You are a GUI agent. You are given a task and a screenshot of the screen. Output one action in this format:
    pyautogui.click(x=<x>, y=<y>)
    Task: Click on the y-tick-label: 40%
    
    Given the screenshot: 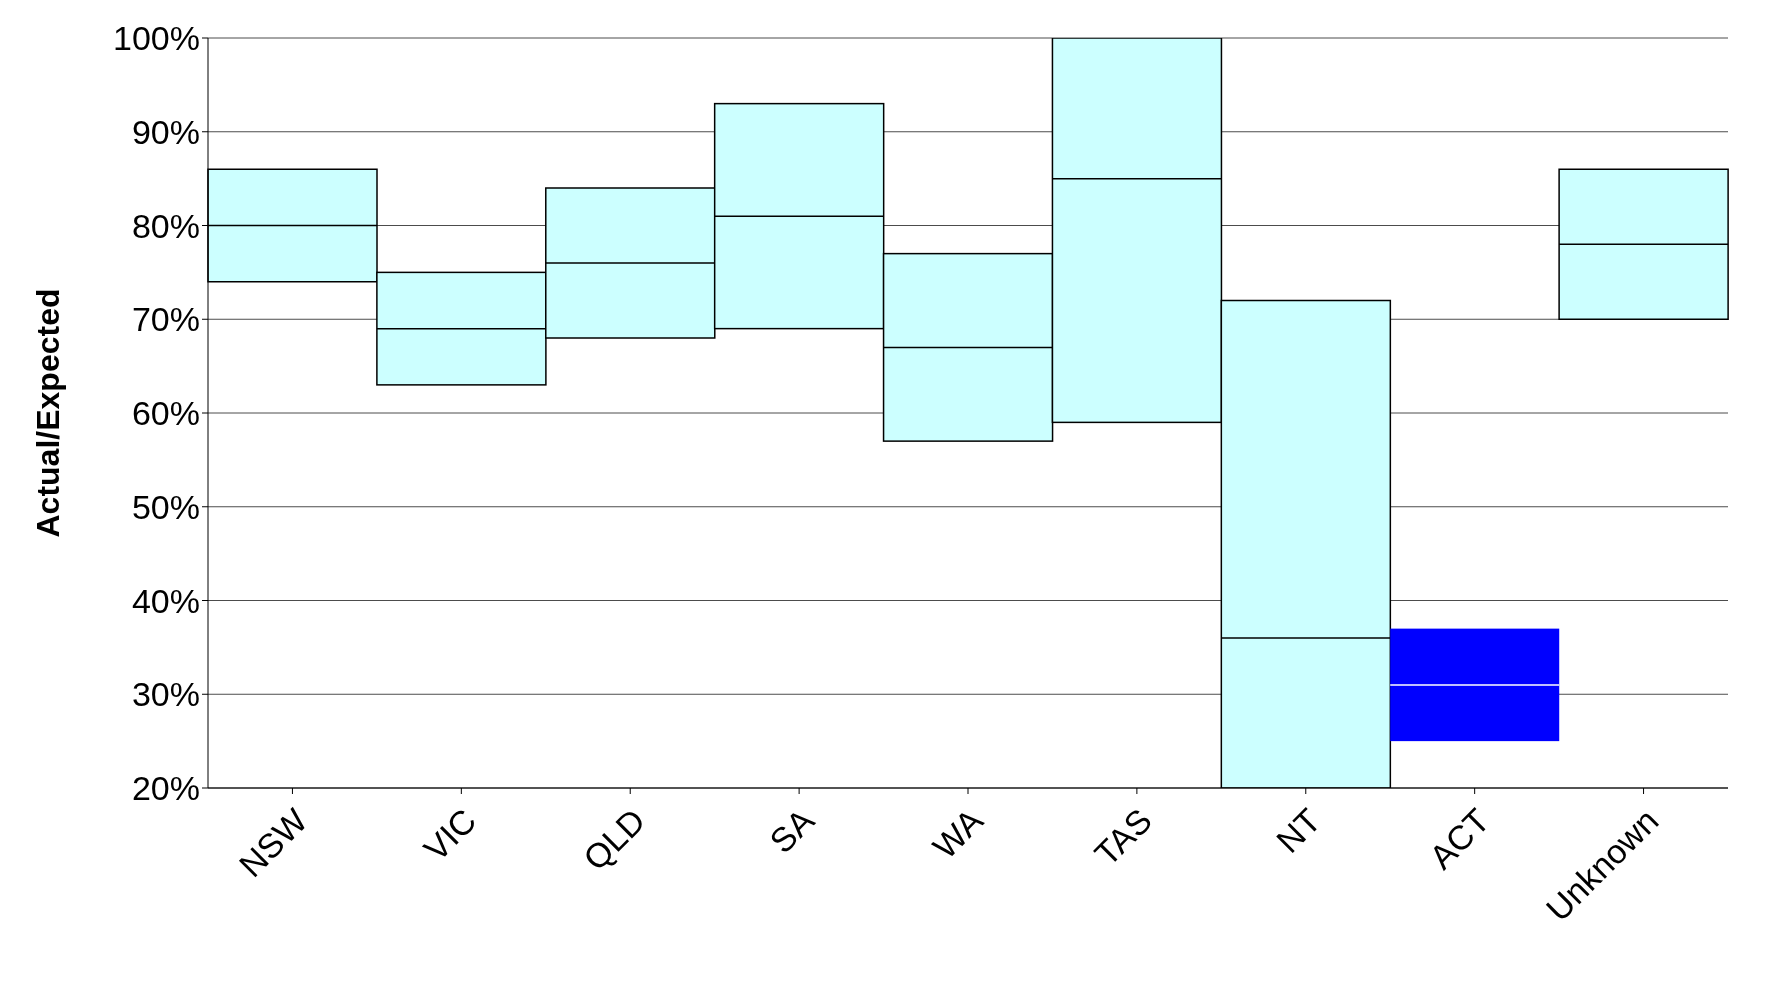 What is the action you would take?
    pyautogui.click(x=165, y=600)
    